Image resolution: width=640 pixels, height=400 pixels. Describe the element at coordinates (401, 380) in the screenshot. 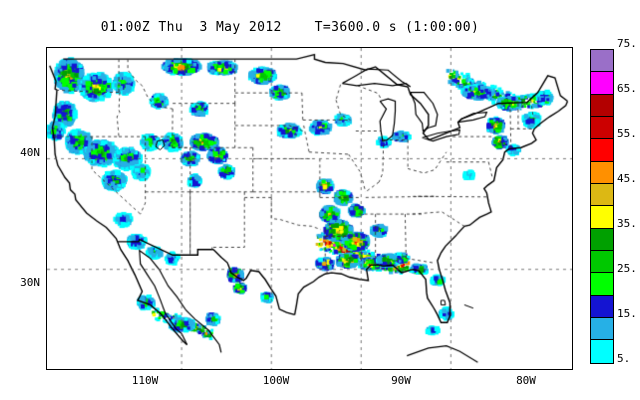

I see `lon-tick-label: 90W` at that location.